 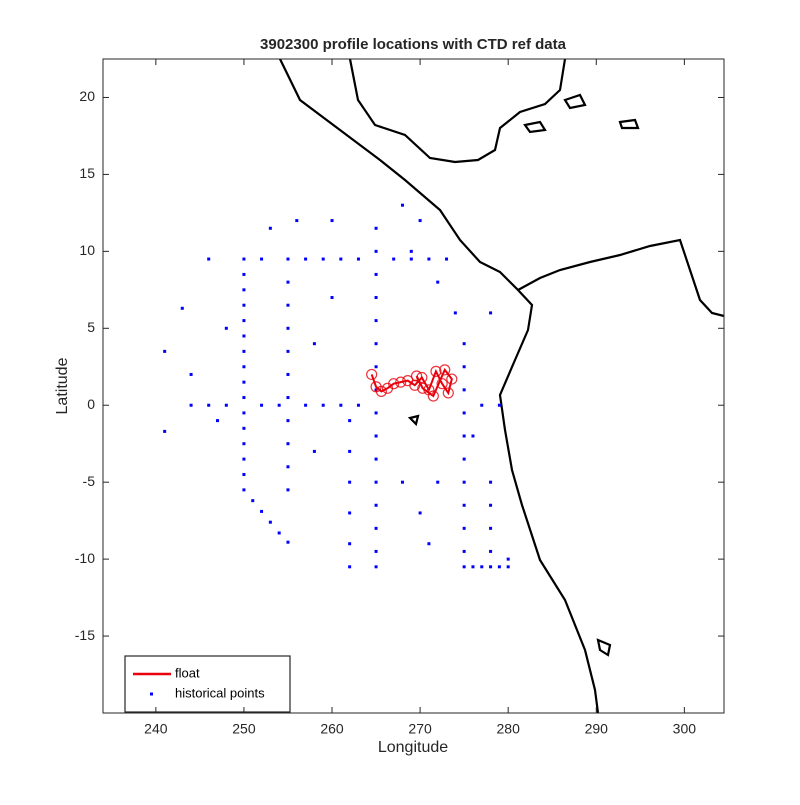 What do you see at coordinates (91, 404) in the screenshot?
I see `y-tick-label: 0` at bounding box center [91, 404].